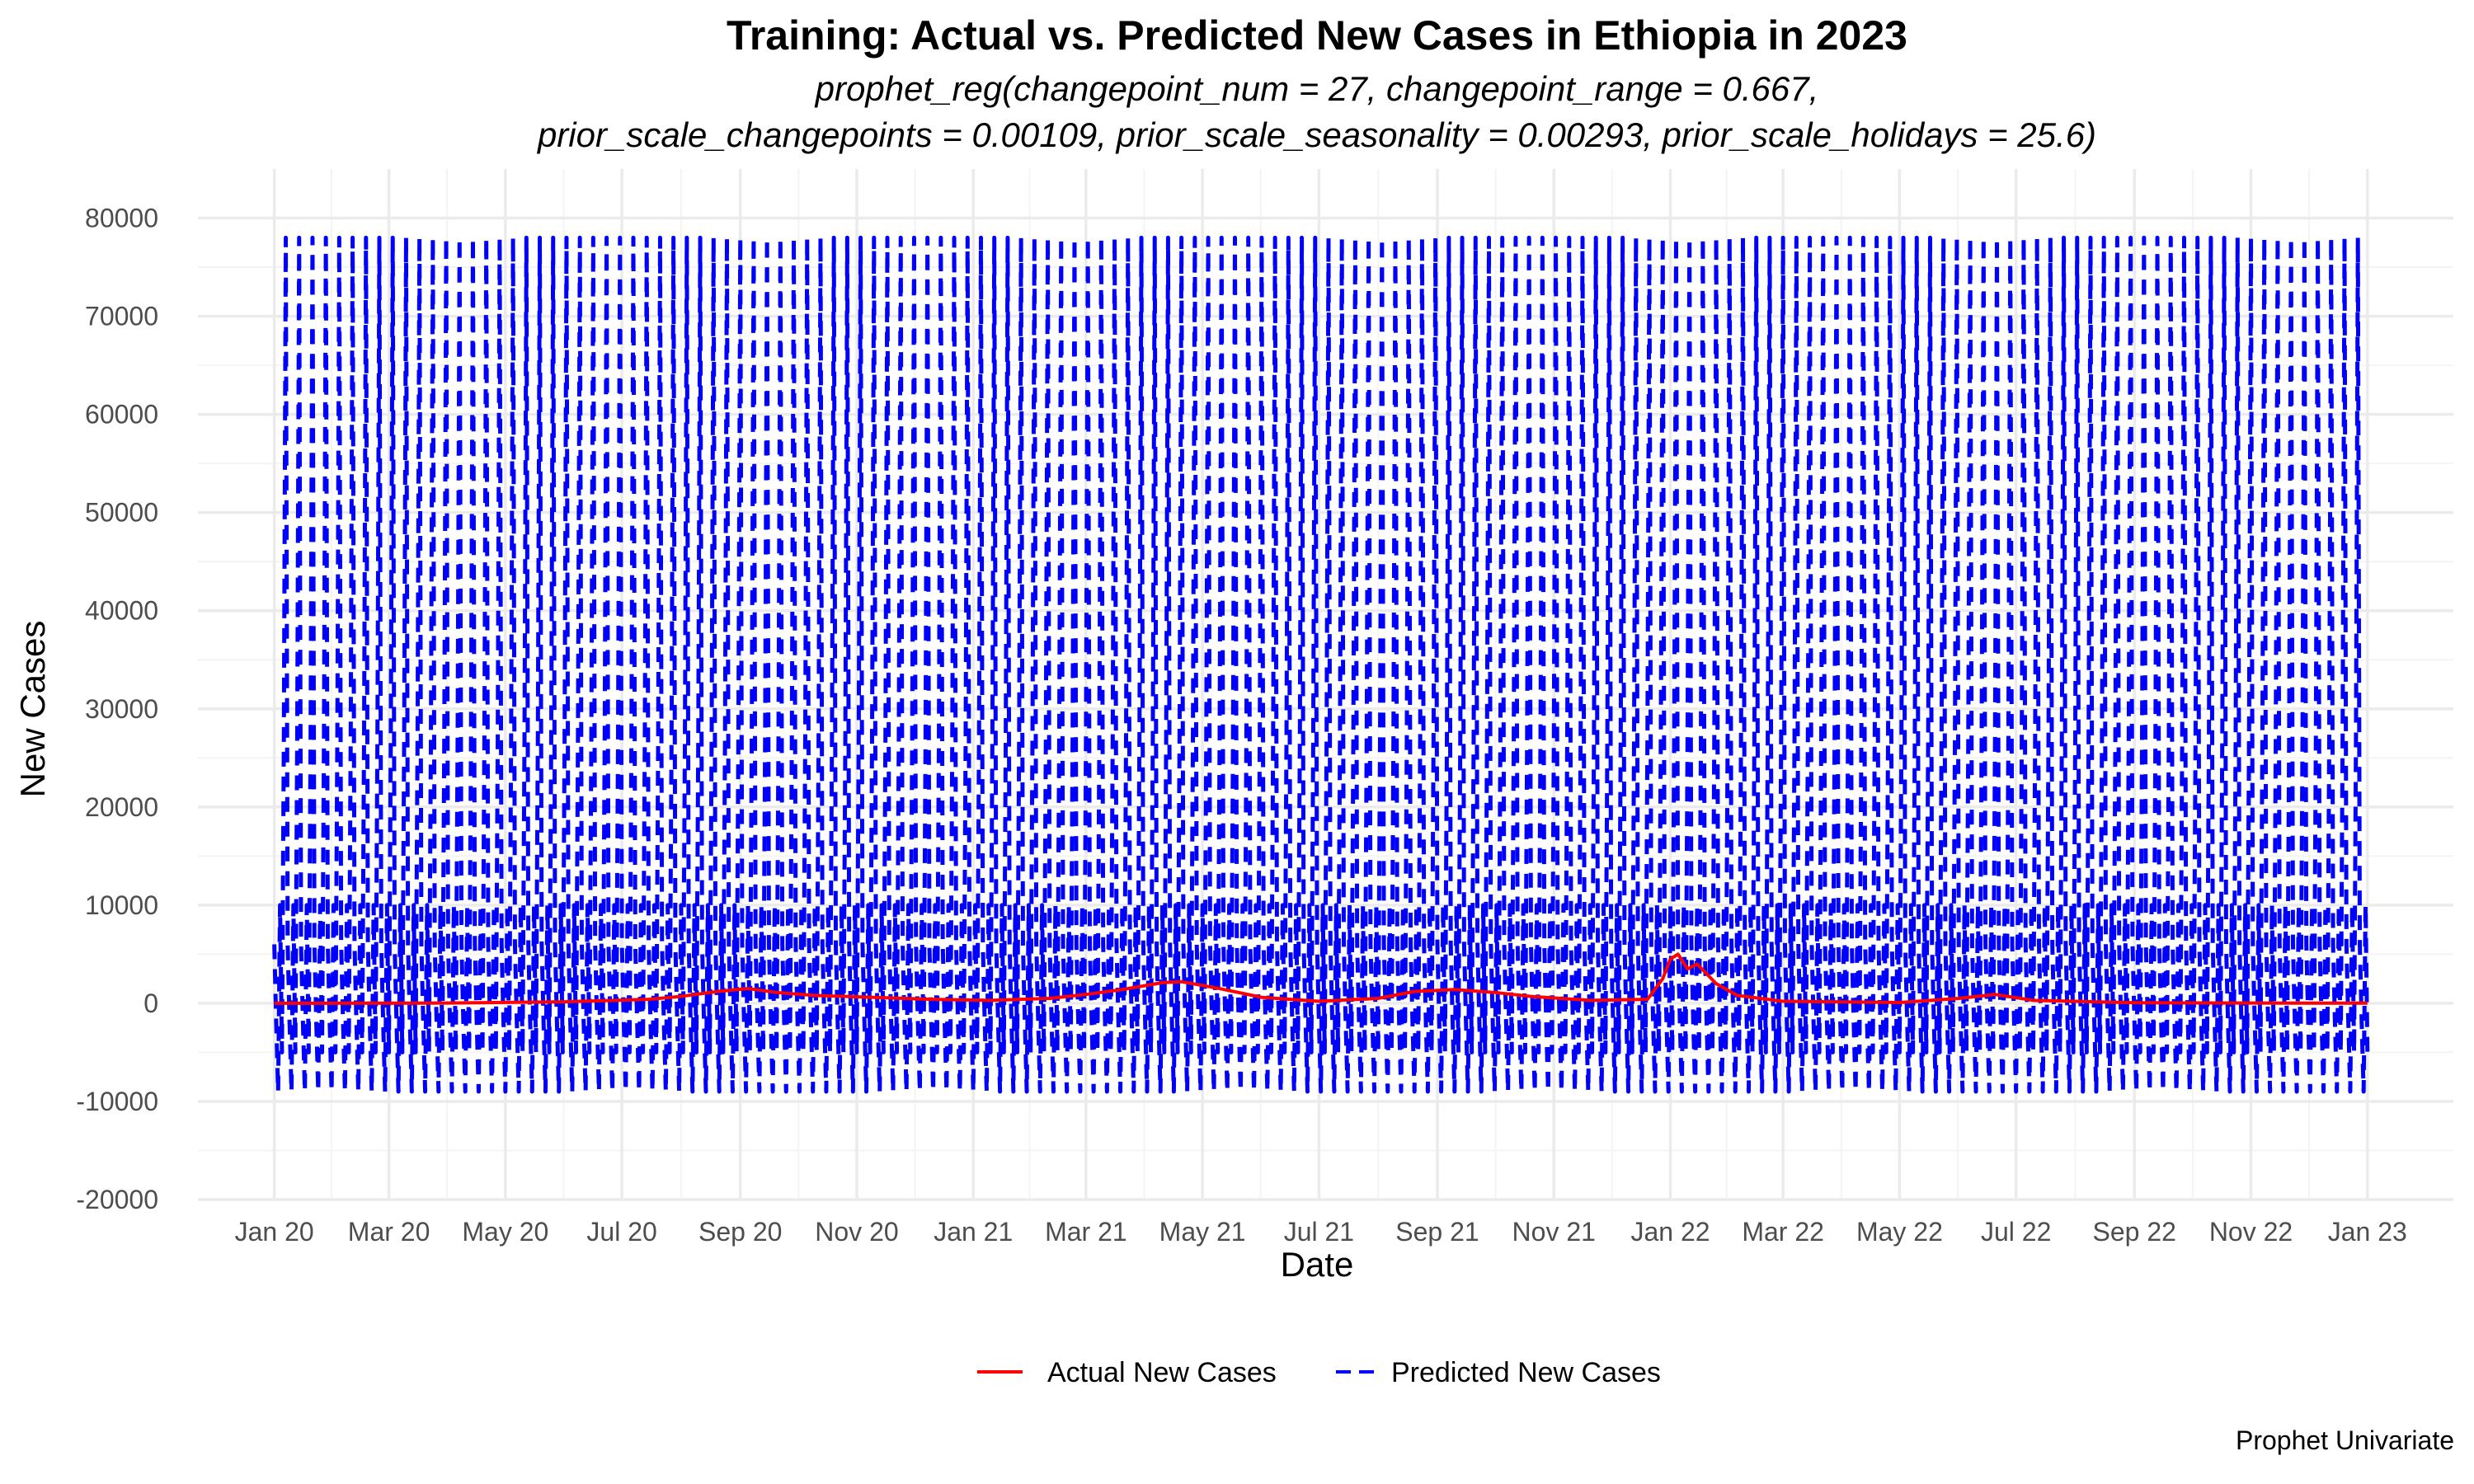  I want to click on x-tick-label: May 20, so click(505, 1232).